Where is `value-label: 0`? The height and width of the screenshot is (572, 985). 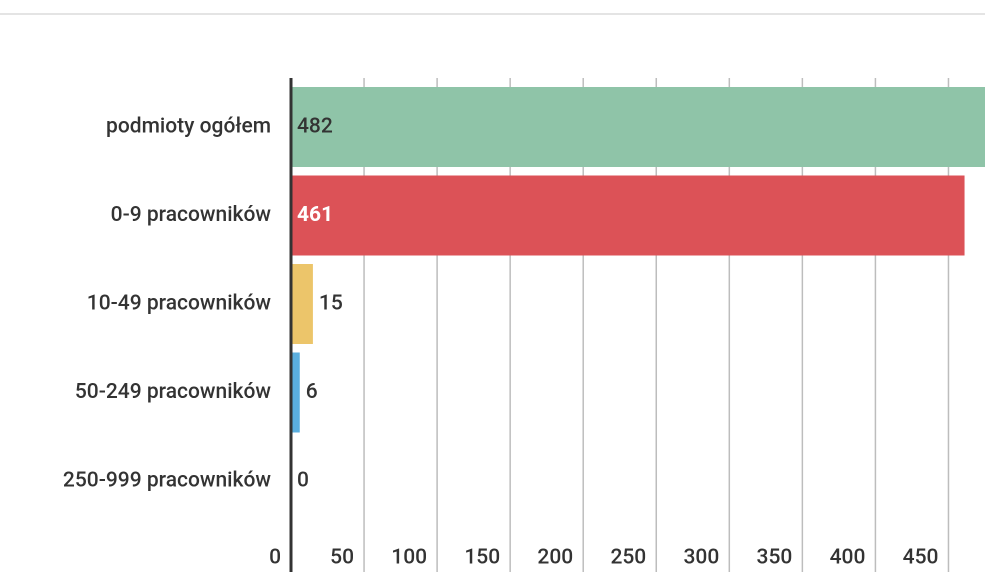
value-label: 0 is located at coordinates (303, 481).